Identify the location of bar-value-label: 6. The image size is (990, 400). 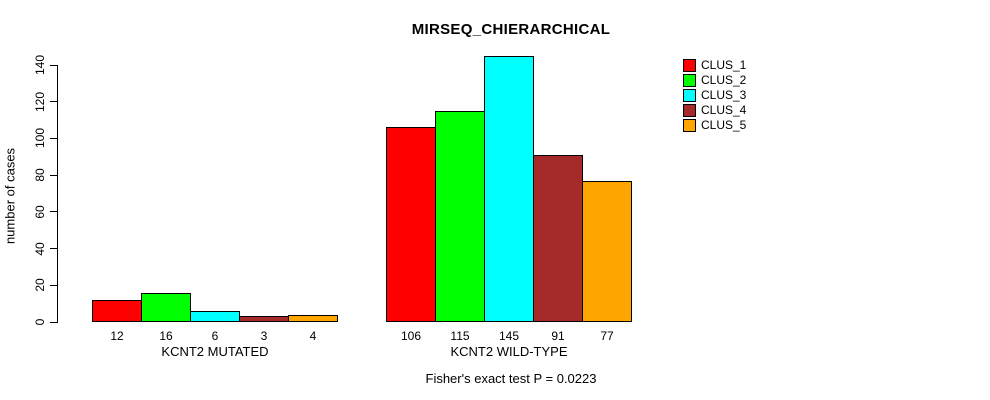
(215, 336).